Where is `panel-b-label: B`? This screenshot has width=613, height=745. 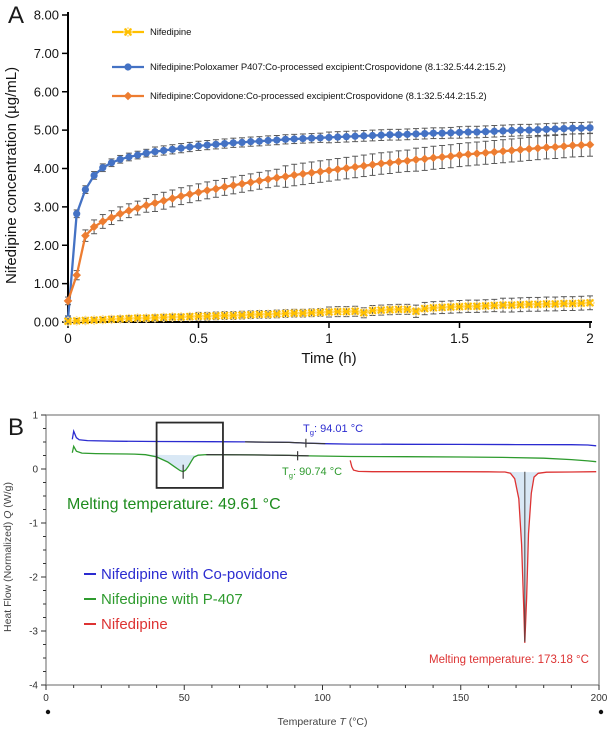 panel-b-label: B is located at coordinates (16, 427).